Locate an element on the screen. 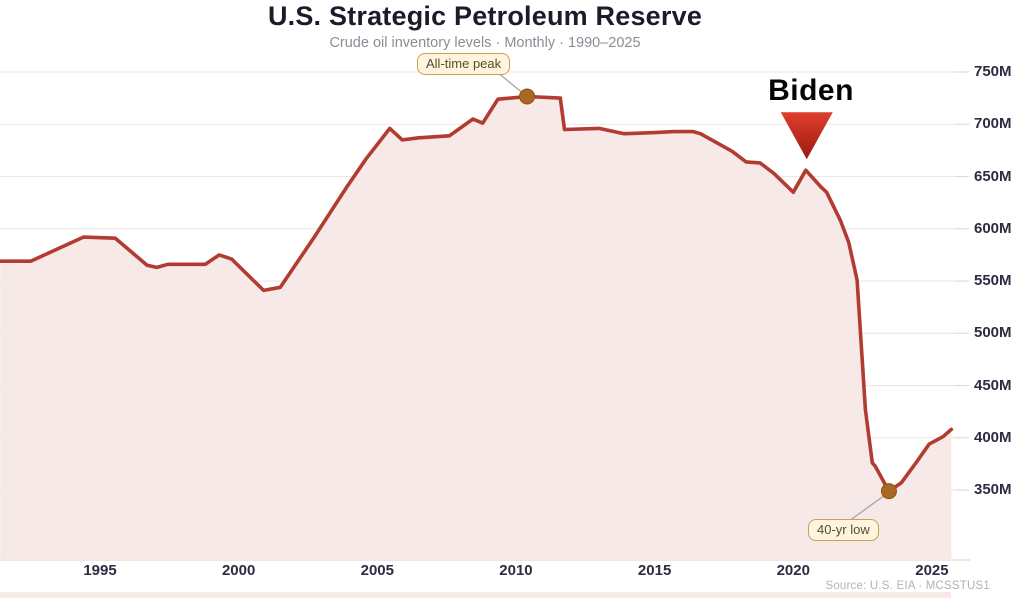 The image size is (1024, 598). biden-down-arrow-icon is located at coordinates (806, 136).